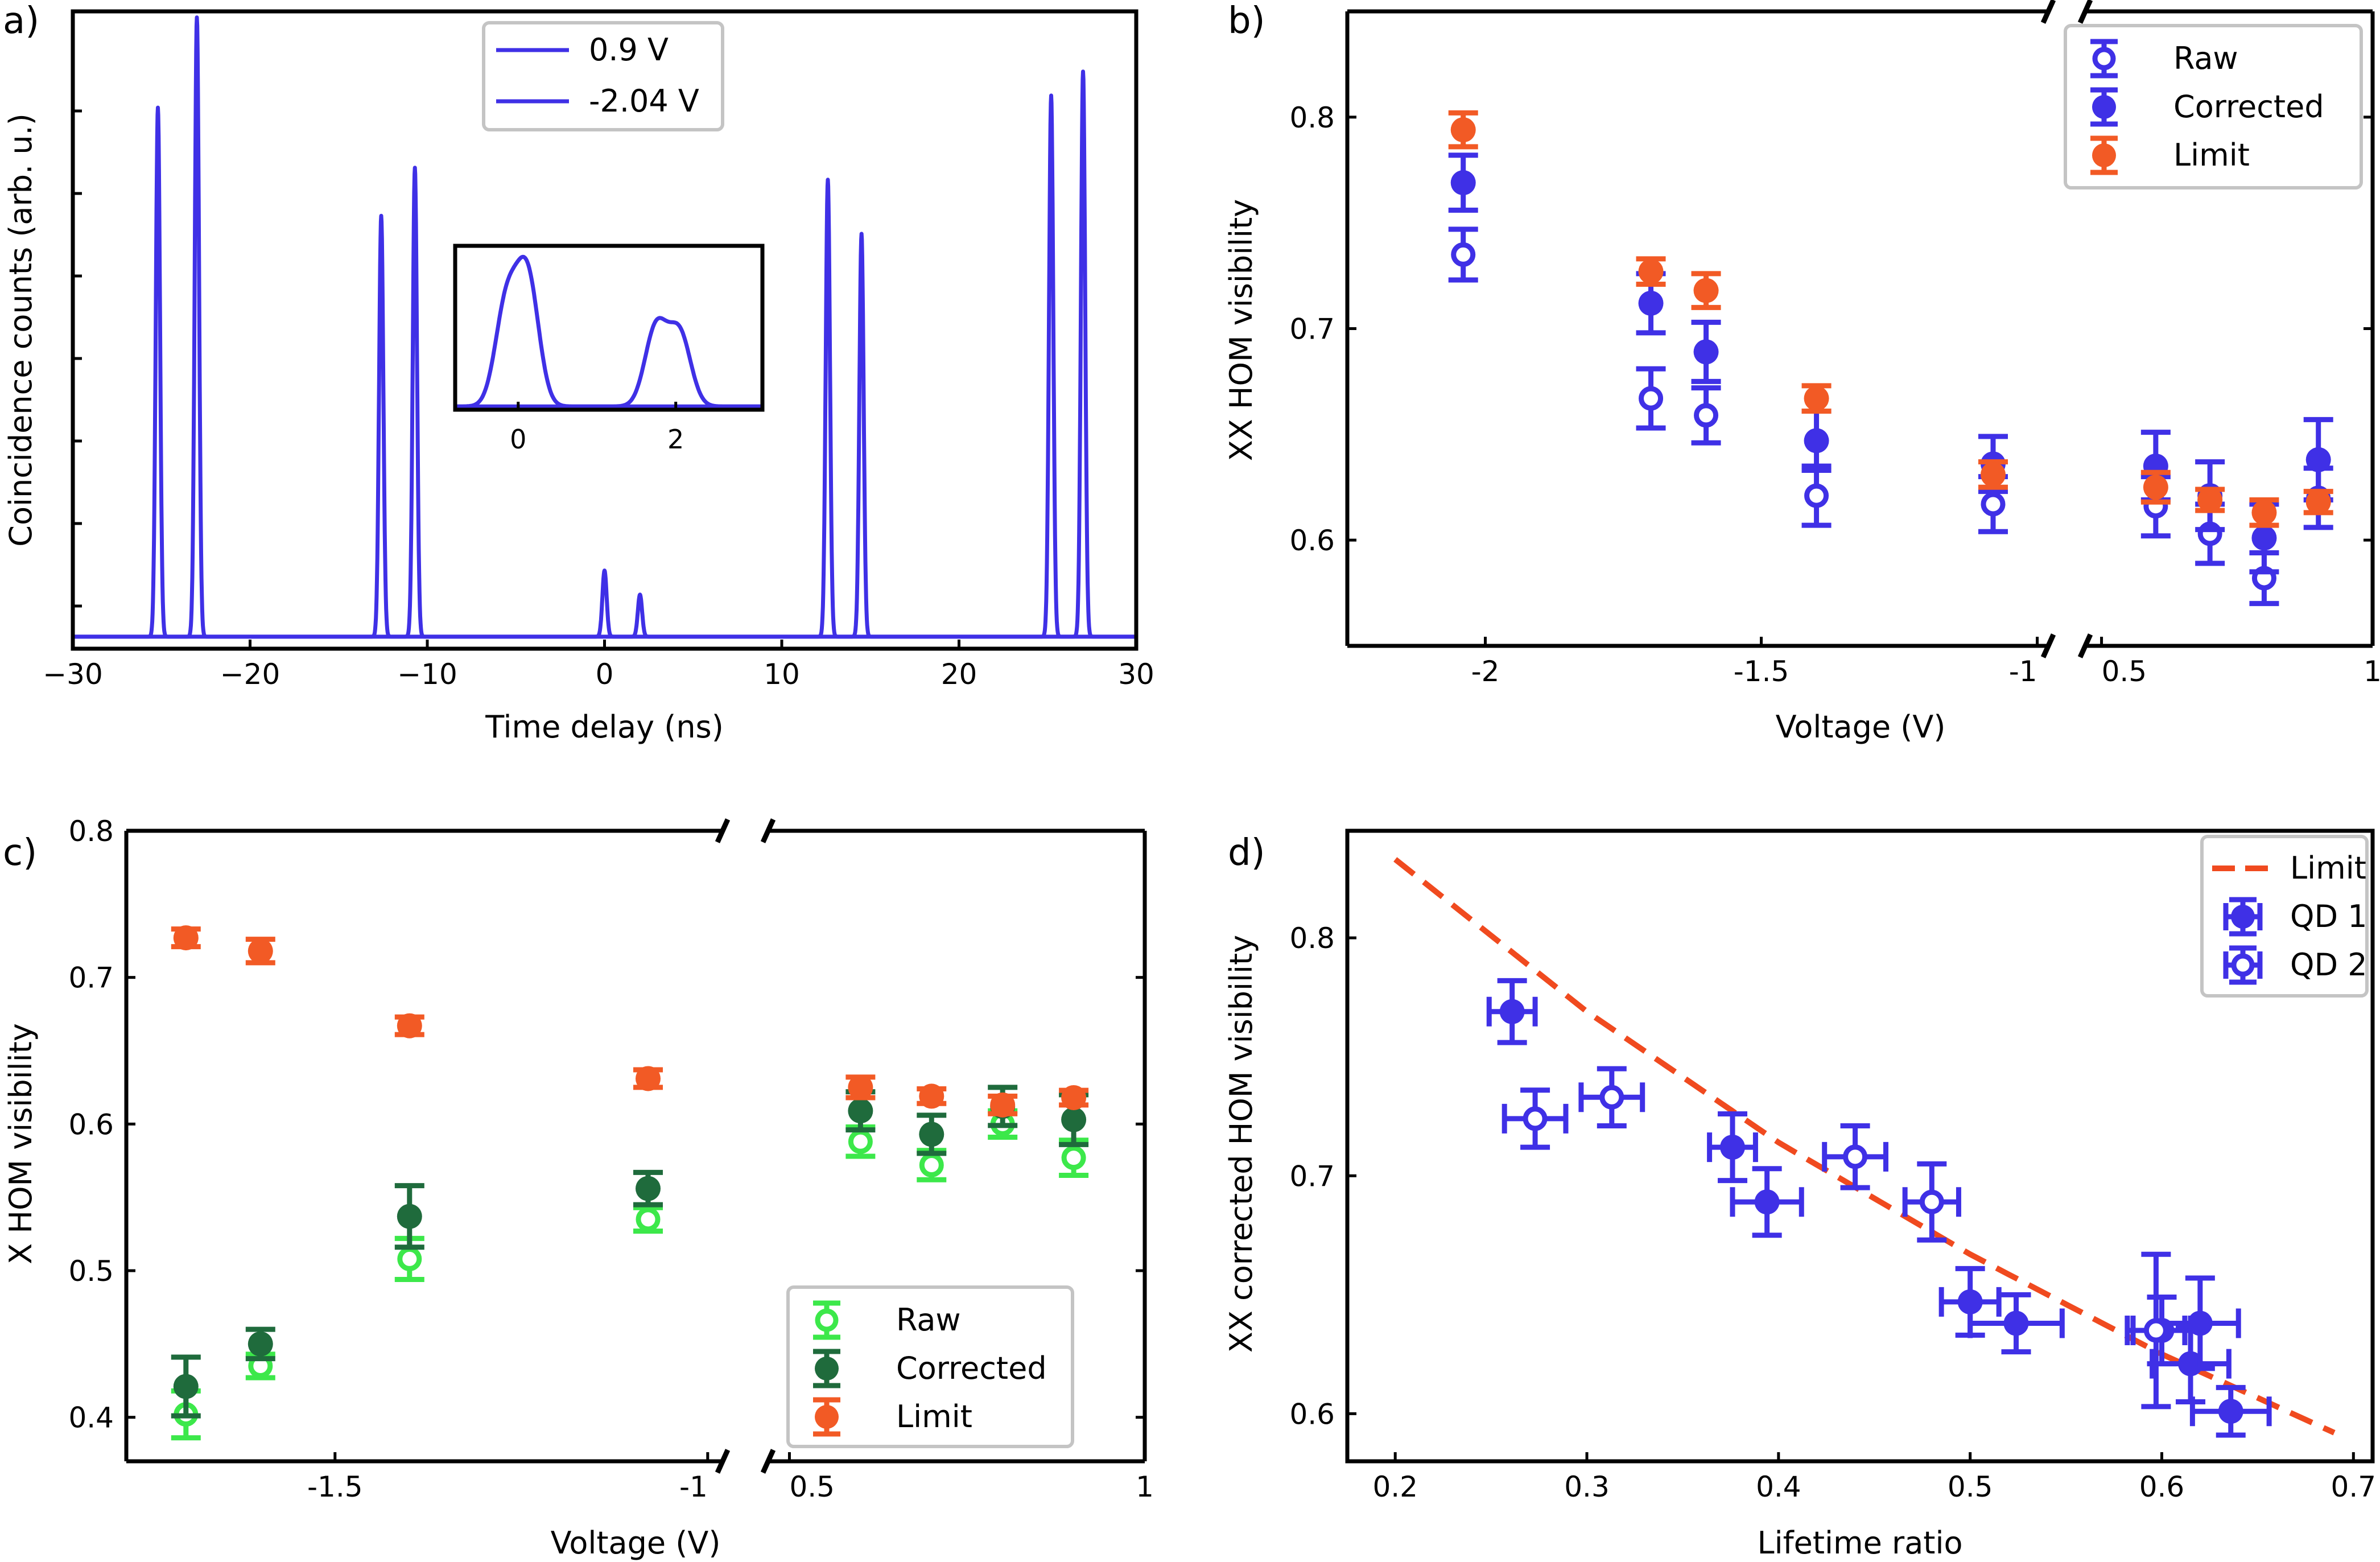 This screenshot has width=2380, height=1562. Describe the element at coordinates (21, 21) in the screenshot. I see `panel-label: a)` at that location.